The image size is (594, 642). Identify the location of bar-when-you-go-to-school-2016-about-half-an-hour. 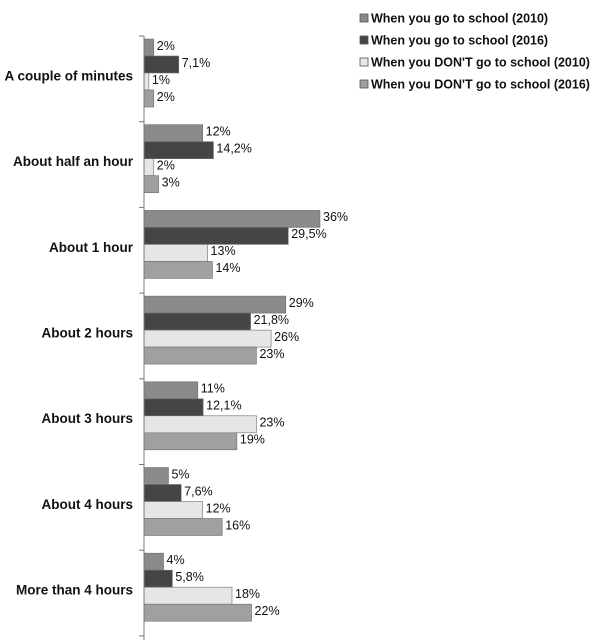
(178, 150).